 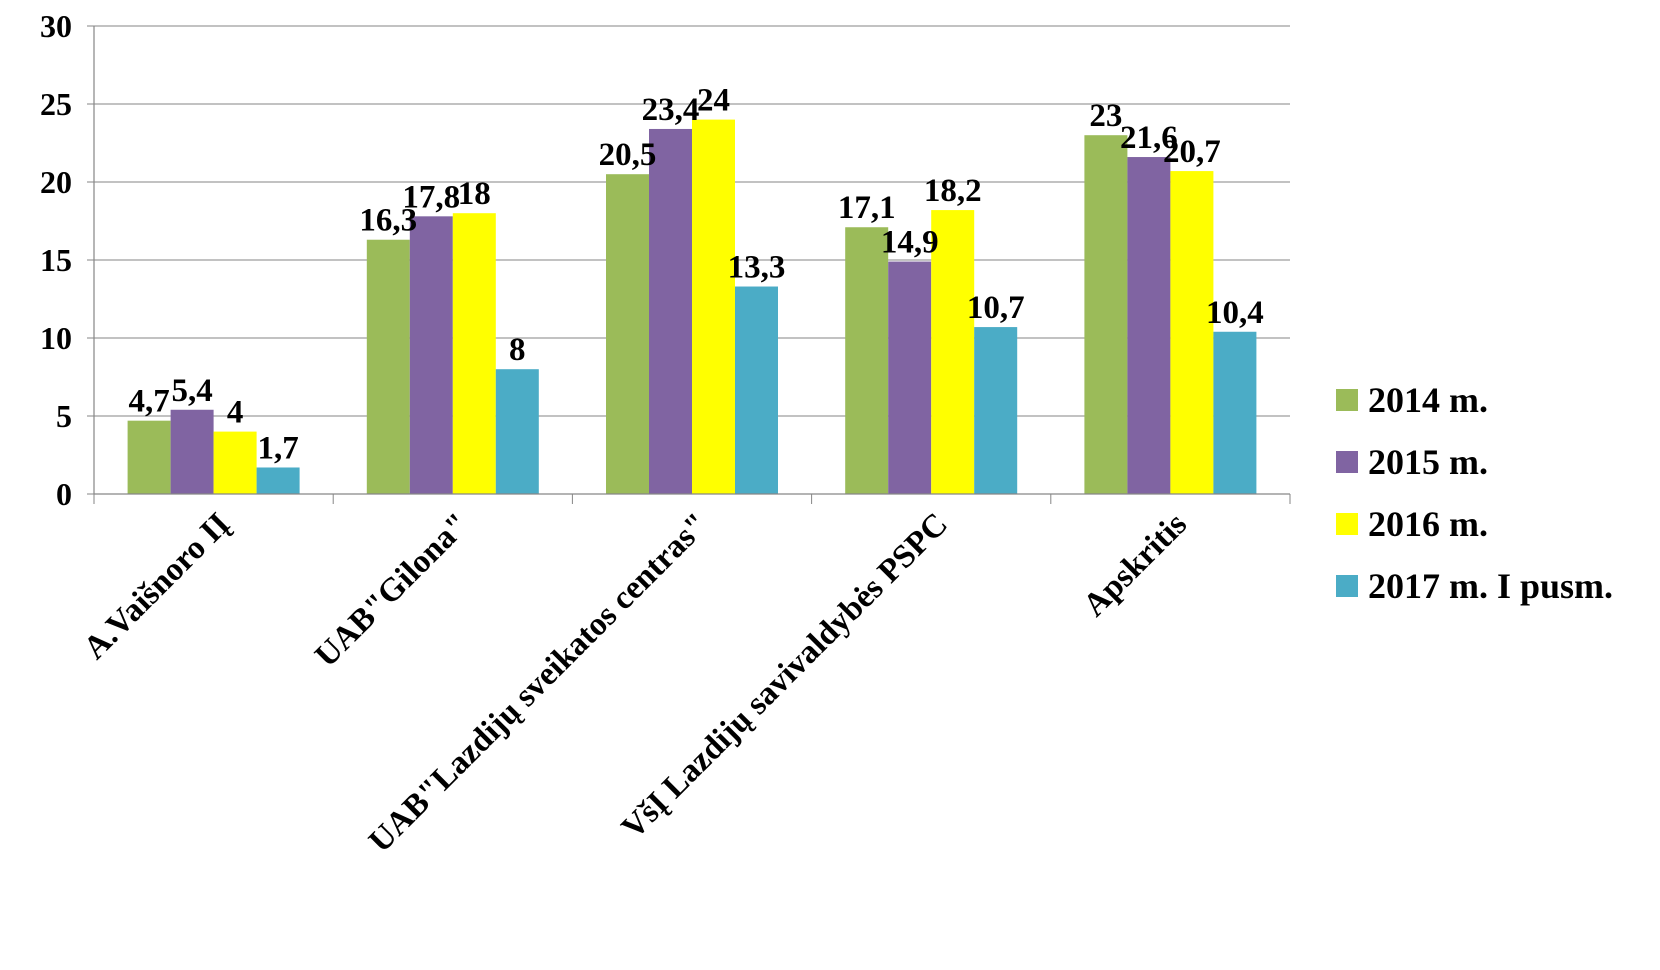 What do you see at coordinates (671, 110) in the screenshot?
I see `data-label: 23,4` at bounding box center [671, 110].